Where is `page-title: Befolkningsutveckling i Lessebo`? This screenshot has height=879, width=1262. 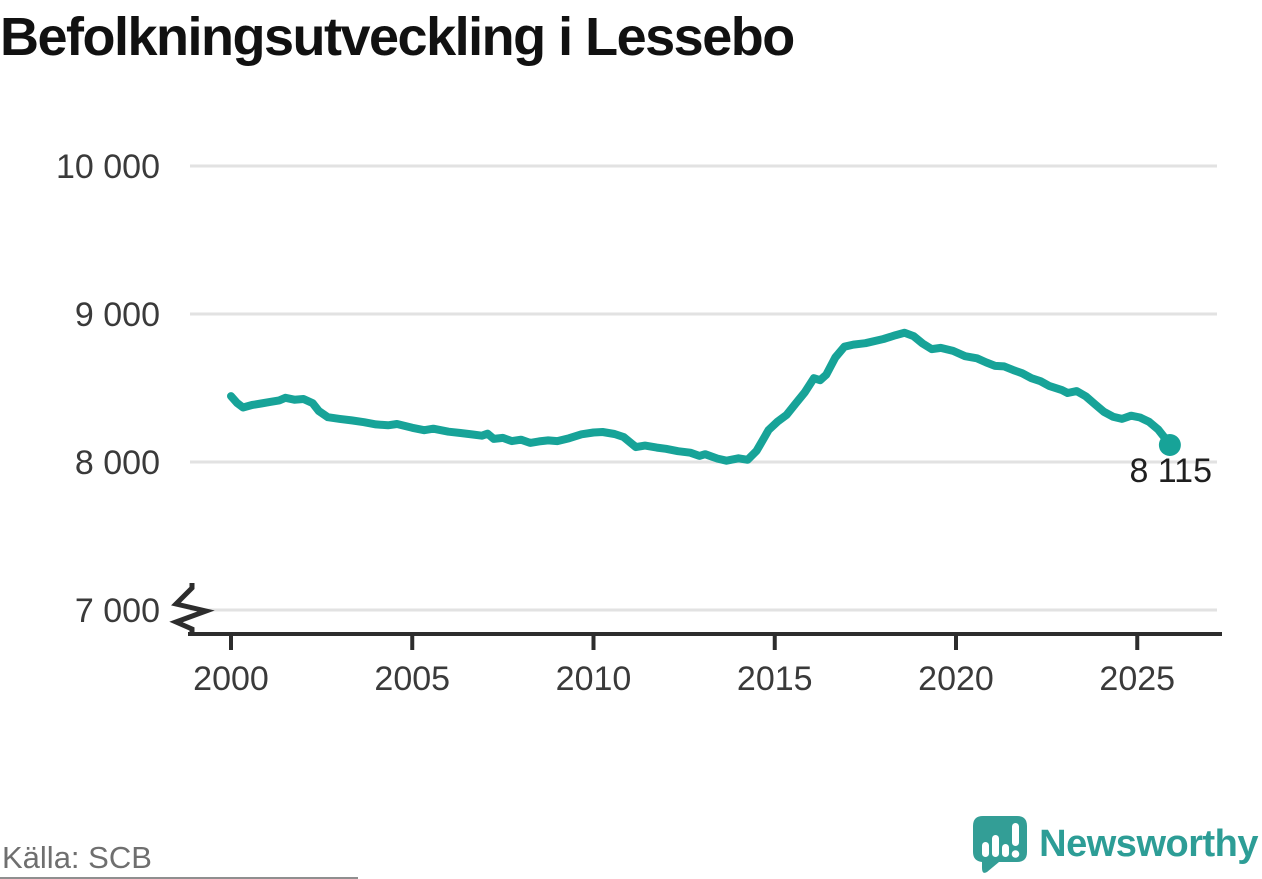
page-title: Befolkningsutveckling i Lessebo is located at coordinates (397, 37).